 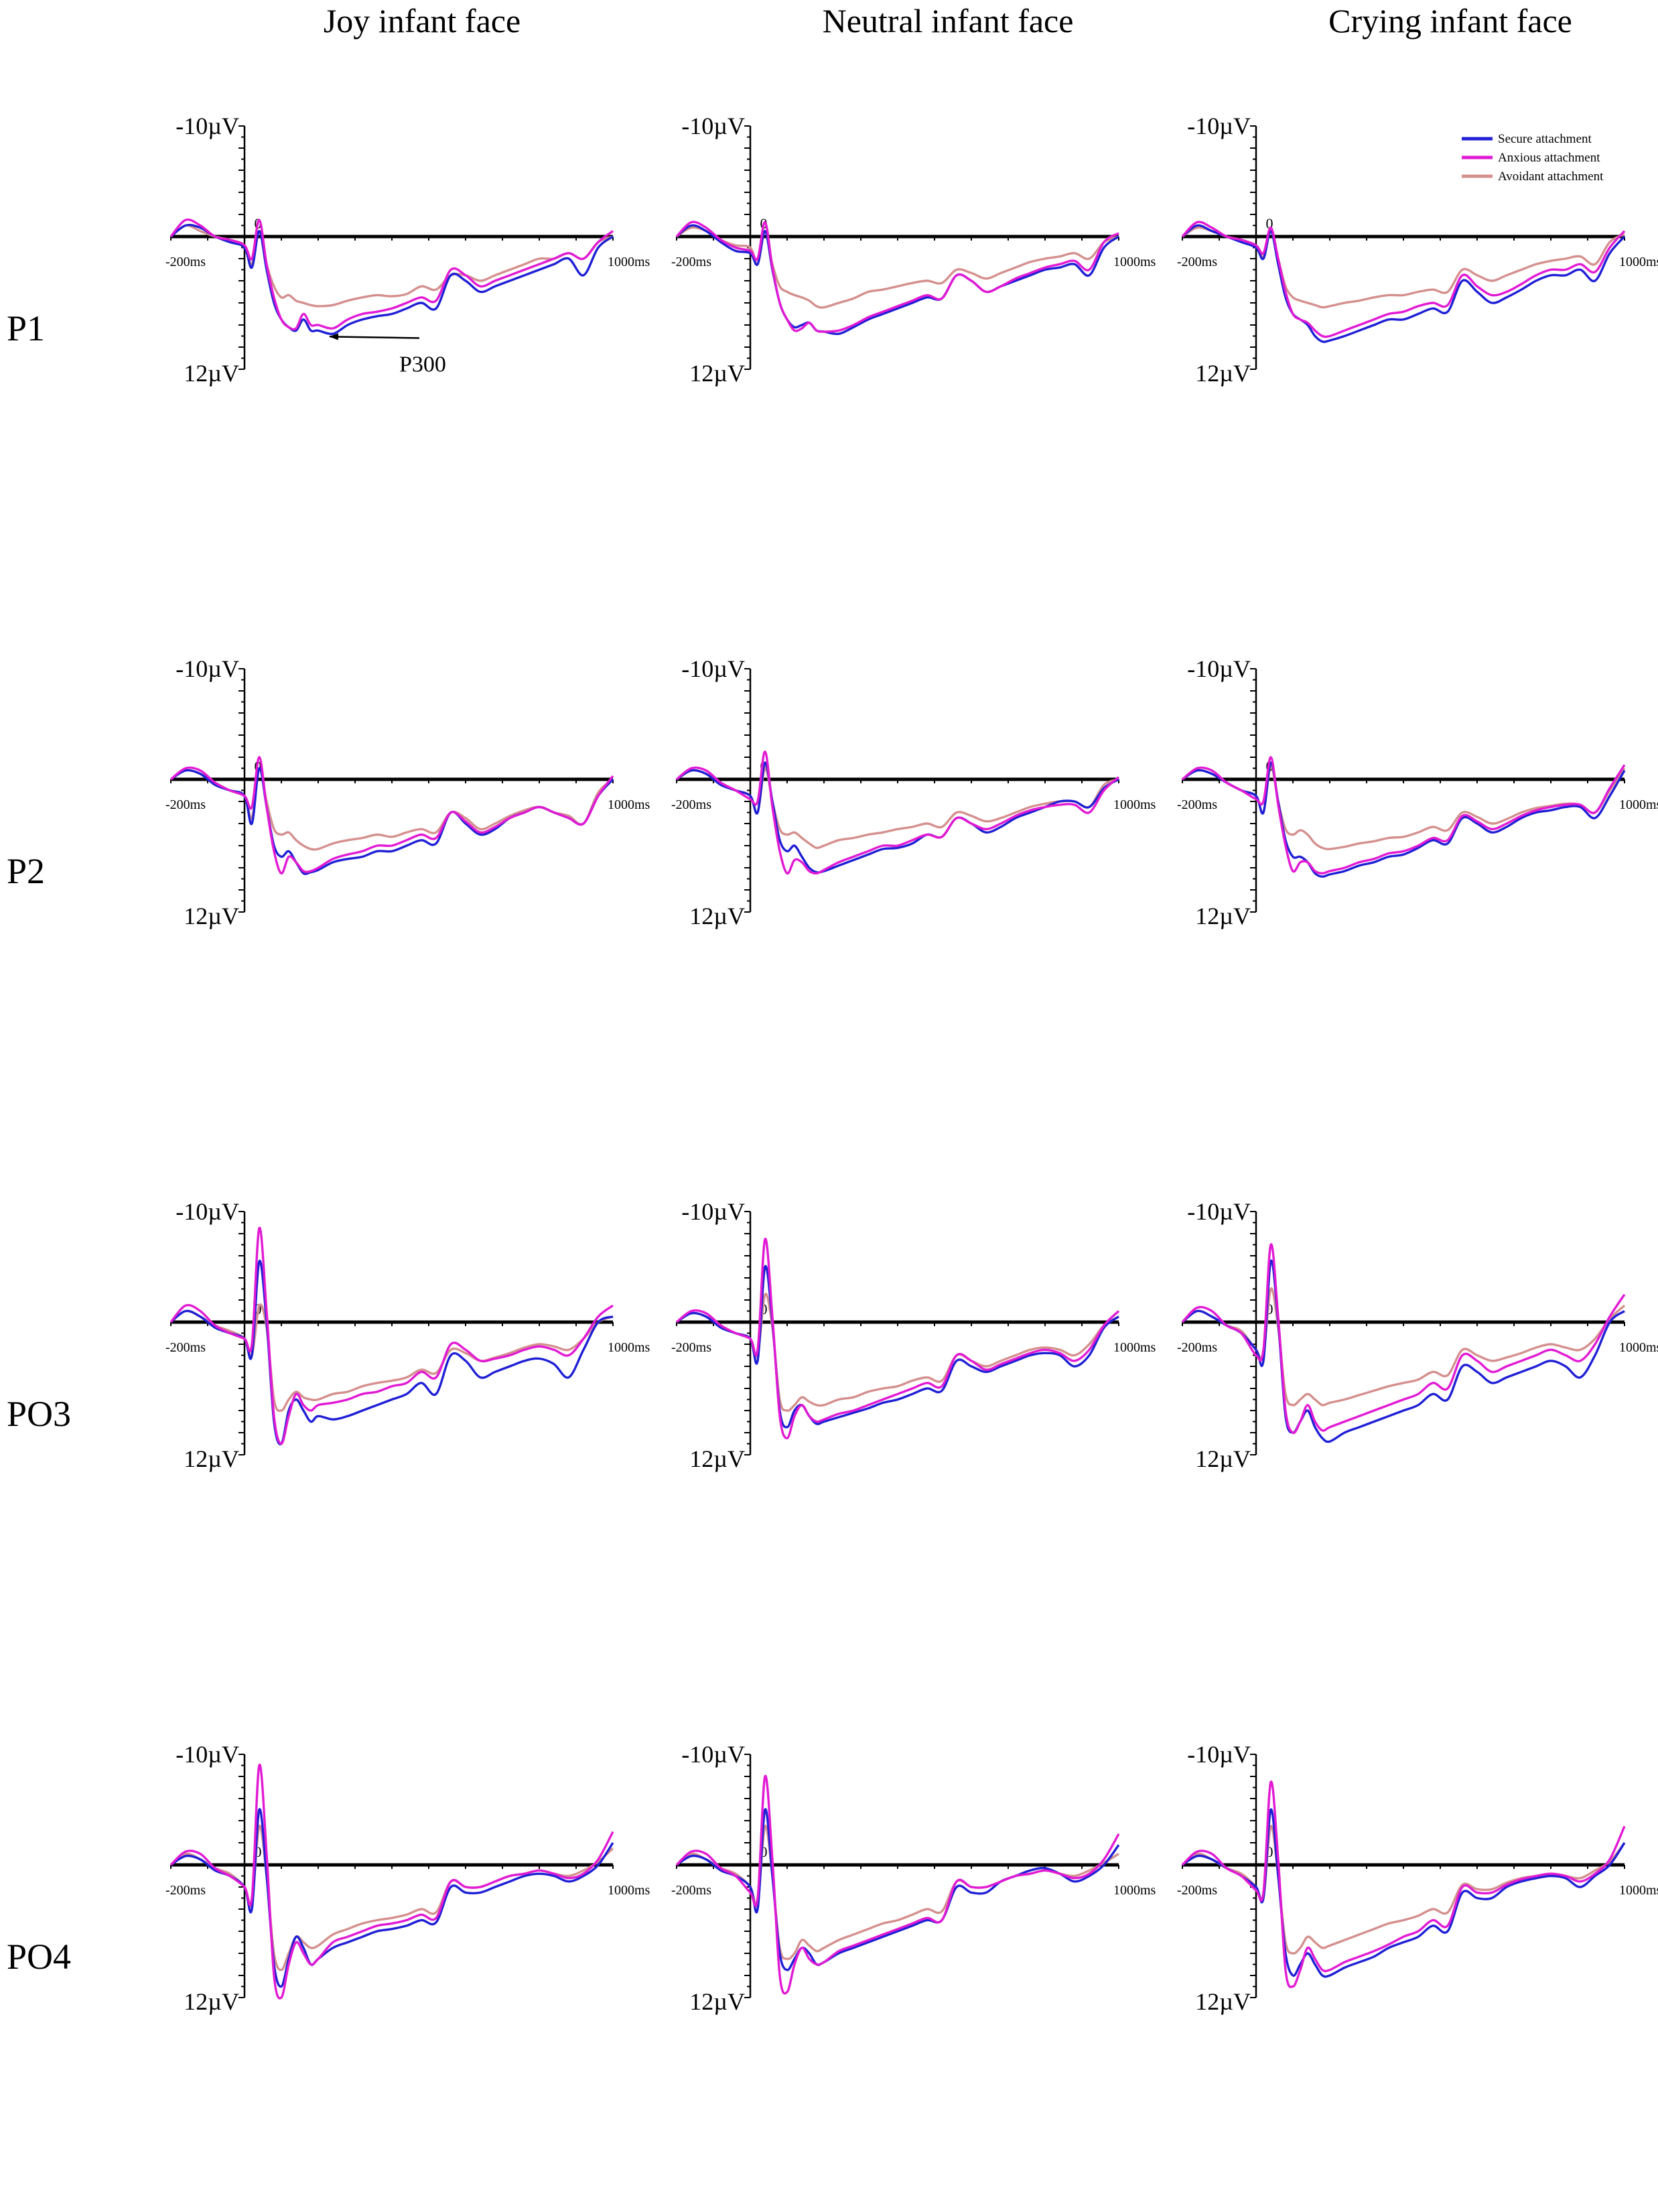 I want to click on column-title: Neutral infant face, so click(x=948, y=21).